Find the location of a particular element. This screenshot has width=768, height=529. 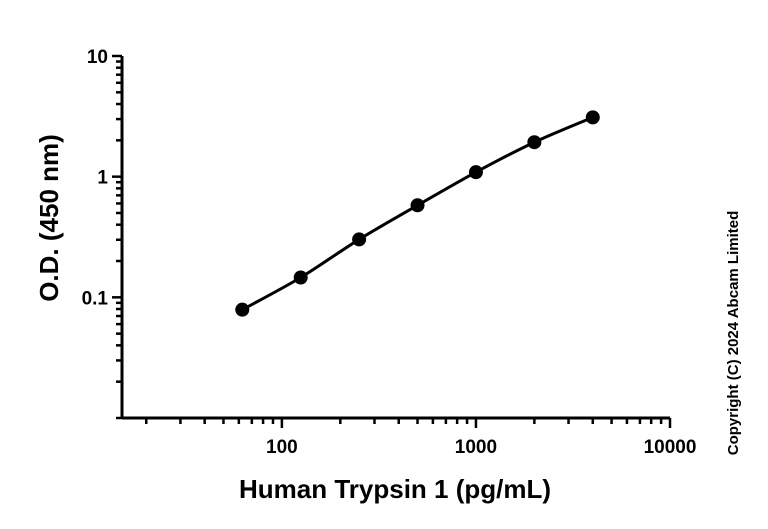

x-axis-title: Human Trypsin 1 (pg/mL) is located at coordinates (395, 489).